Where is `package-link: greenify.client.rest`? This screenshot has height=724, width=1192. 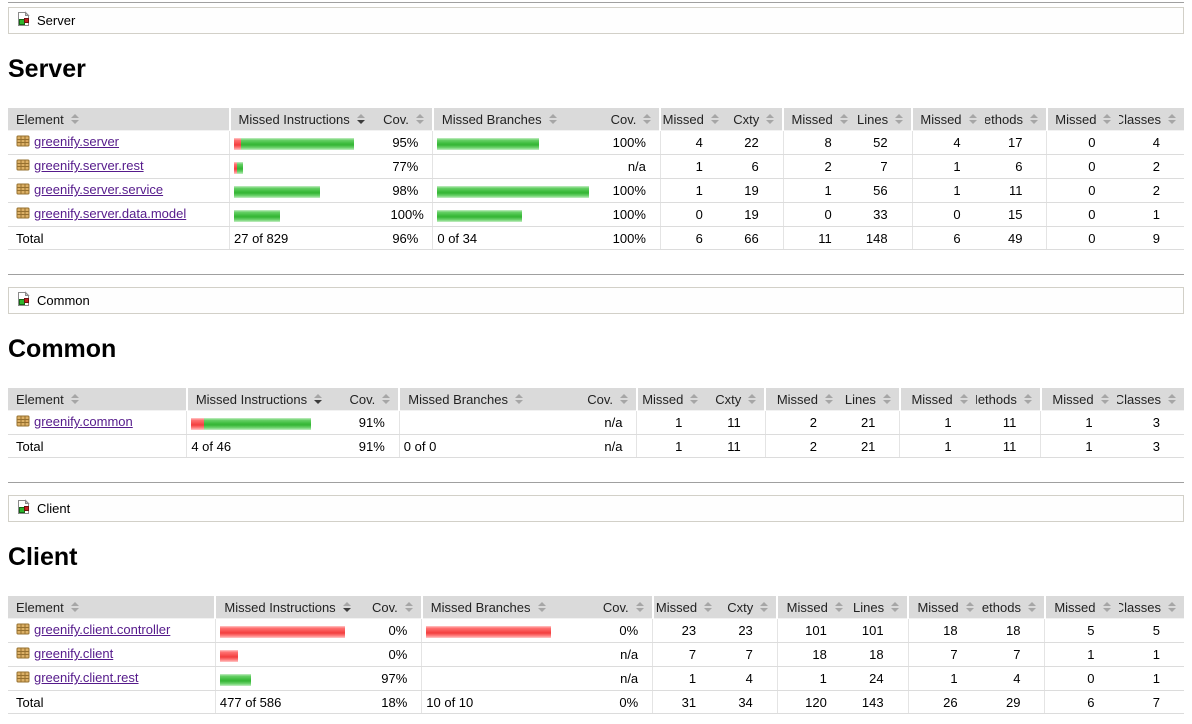
package-link: greenify.client.rest is located at coordinates (86, 677).